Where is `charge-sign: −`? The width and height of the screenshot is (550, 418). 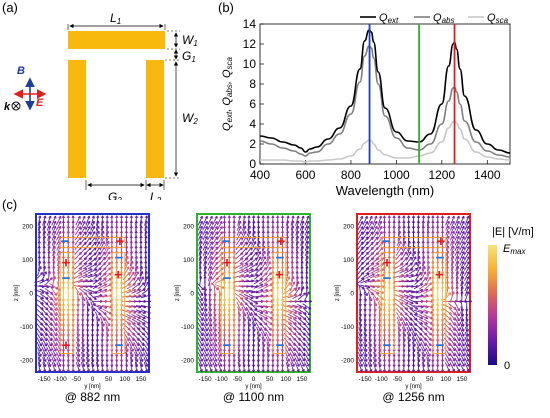 charge-sign: − is located at coordinates (119, 258).